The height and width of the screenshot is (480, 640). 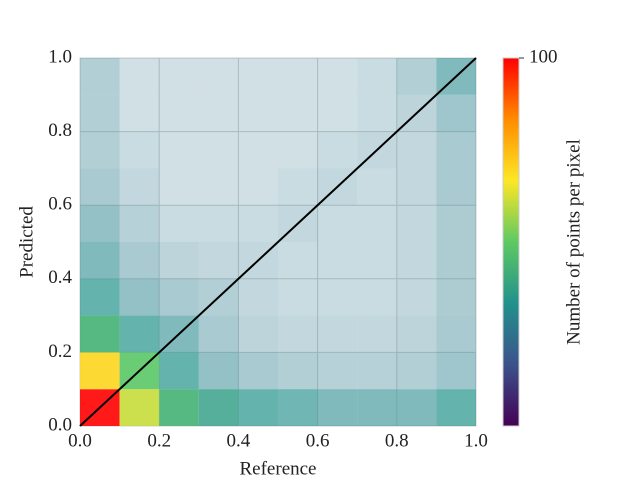 What do you see at coordinates (511, 242) in the screenshot?
I see `colorbar` at bounding box center [511, 242].